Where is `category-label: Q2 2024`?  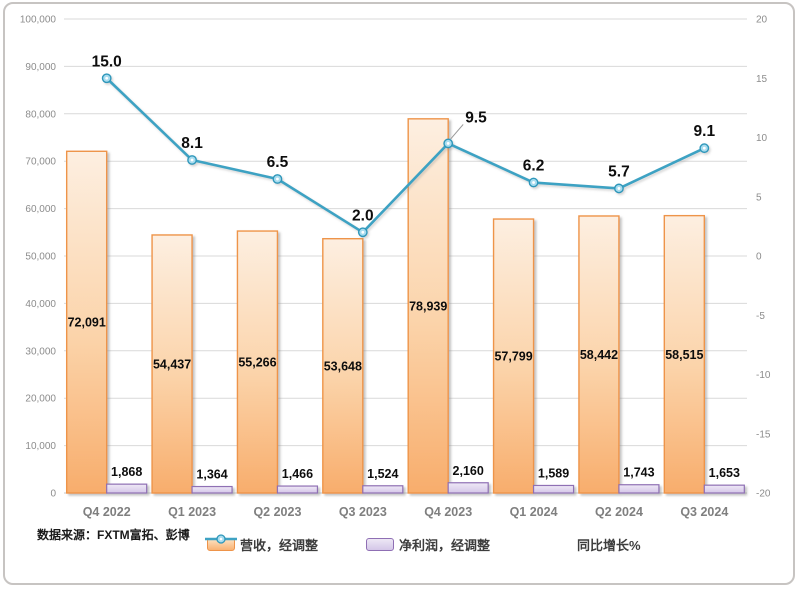 category-label: Q2 2024 is located at coordinates (619, 512).